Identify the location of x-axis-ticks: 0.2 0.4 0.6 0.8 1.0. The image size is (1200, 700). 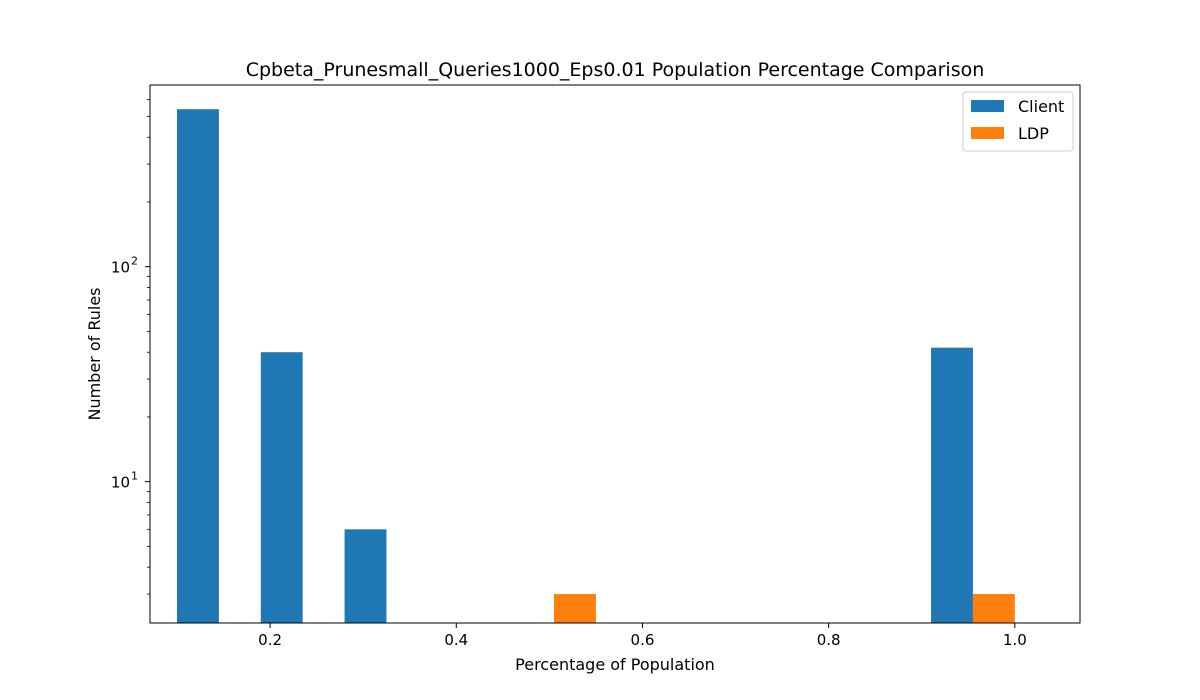
(642, 636).